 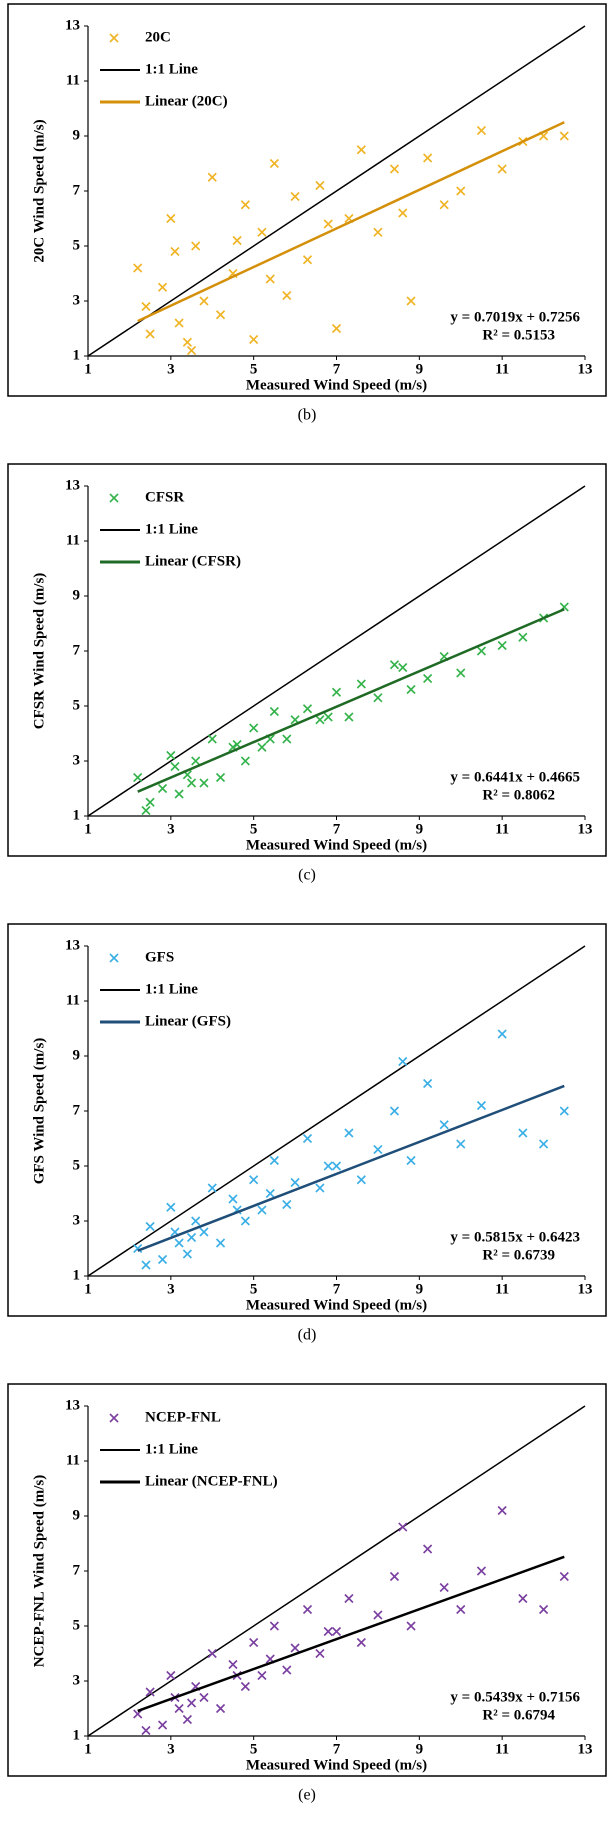 What do you see at coordinates (515, 1237) in the screenshot?
I see `equation: y = 0.5815x + 0.6423` at bounding box center [515, 1237].